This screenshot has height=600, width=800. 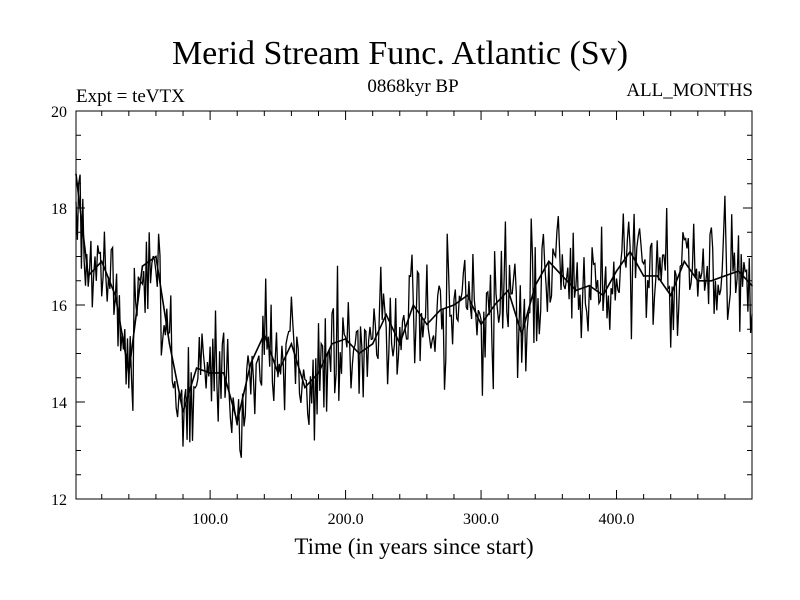 I want to click on y-tick-label: 14, so click(x=59, y=403).